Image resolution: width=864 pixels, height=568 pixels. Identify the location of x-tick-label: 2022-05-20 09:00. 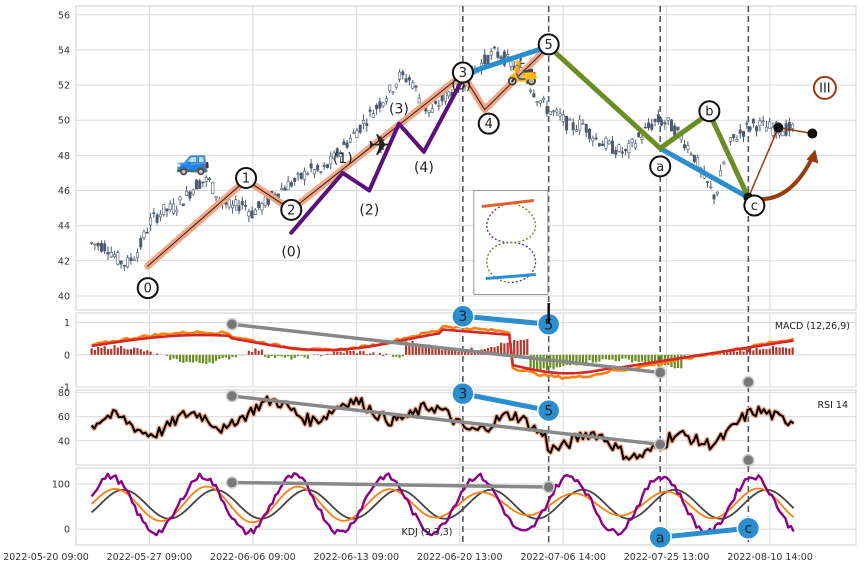
(46, 557).